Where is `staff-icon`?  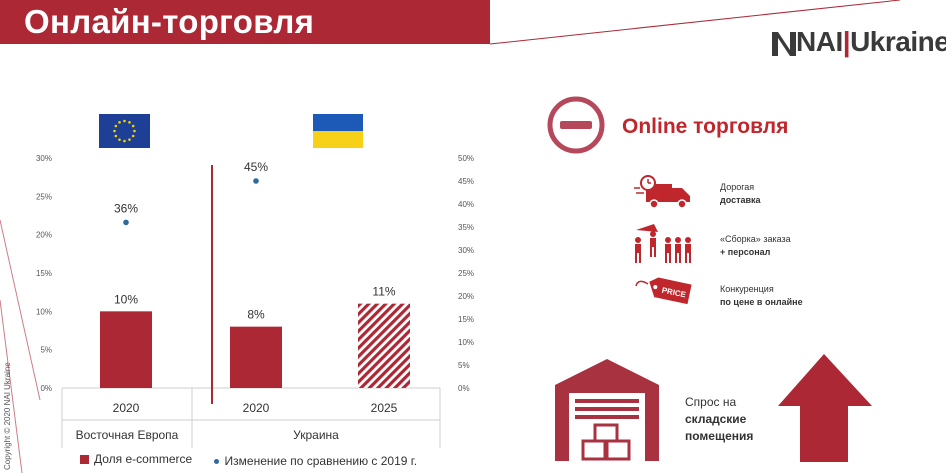 staff-icon is located at coordinates (663, 243).